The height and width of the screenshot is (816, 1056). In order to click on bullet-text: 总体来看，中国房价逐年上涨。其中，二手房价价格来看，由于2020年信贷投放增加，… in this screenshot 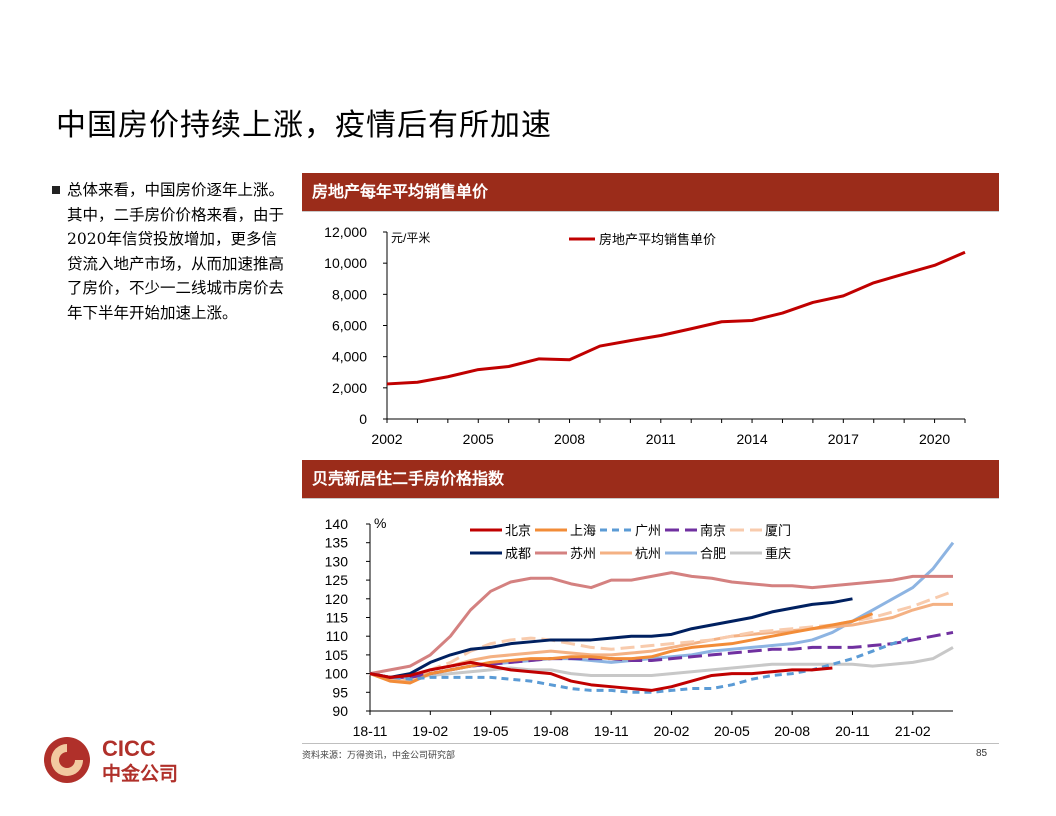, I will do `click(176, 251)`.